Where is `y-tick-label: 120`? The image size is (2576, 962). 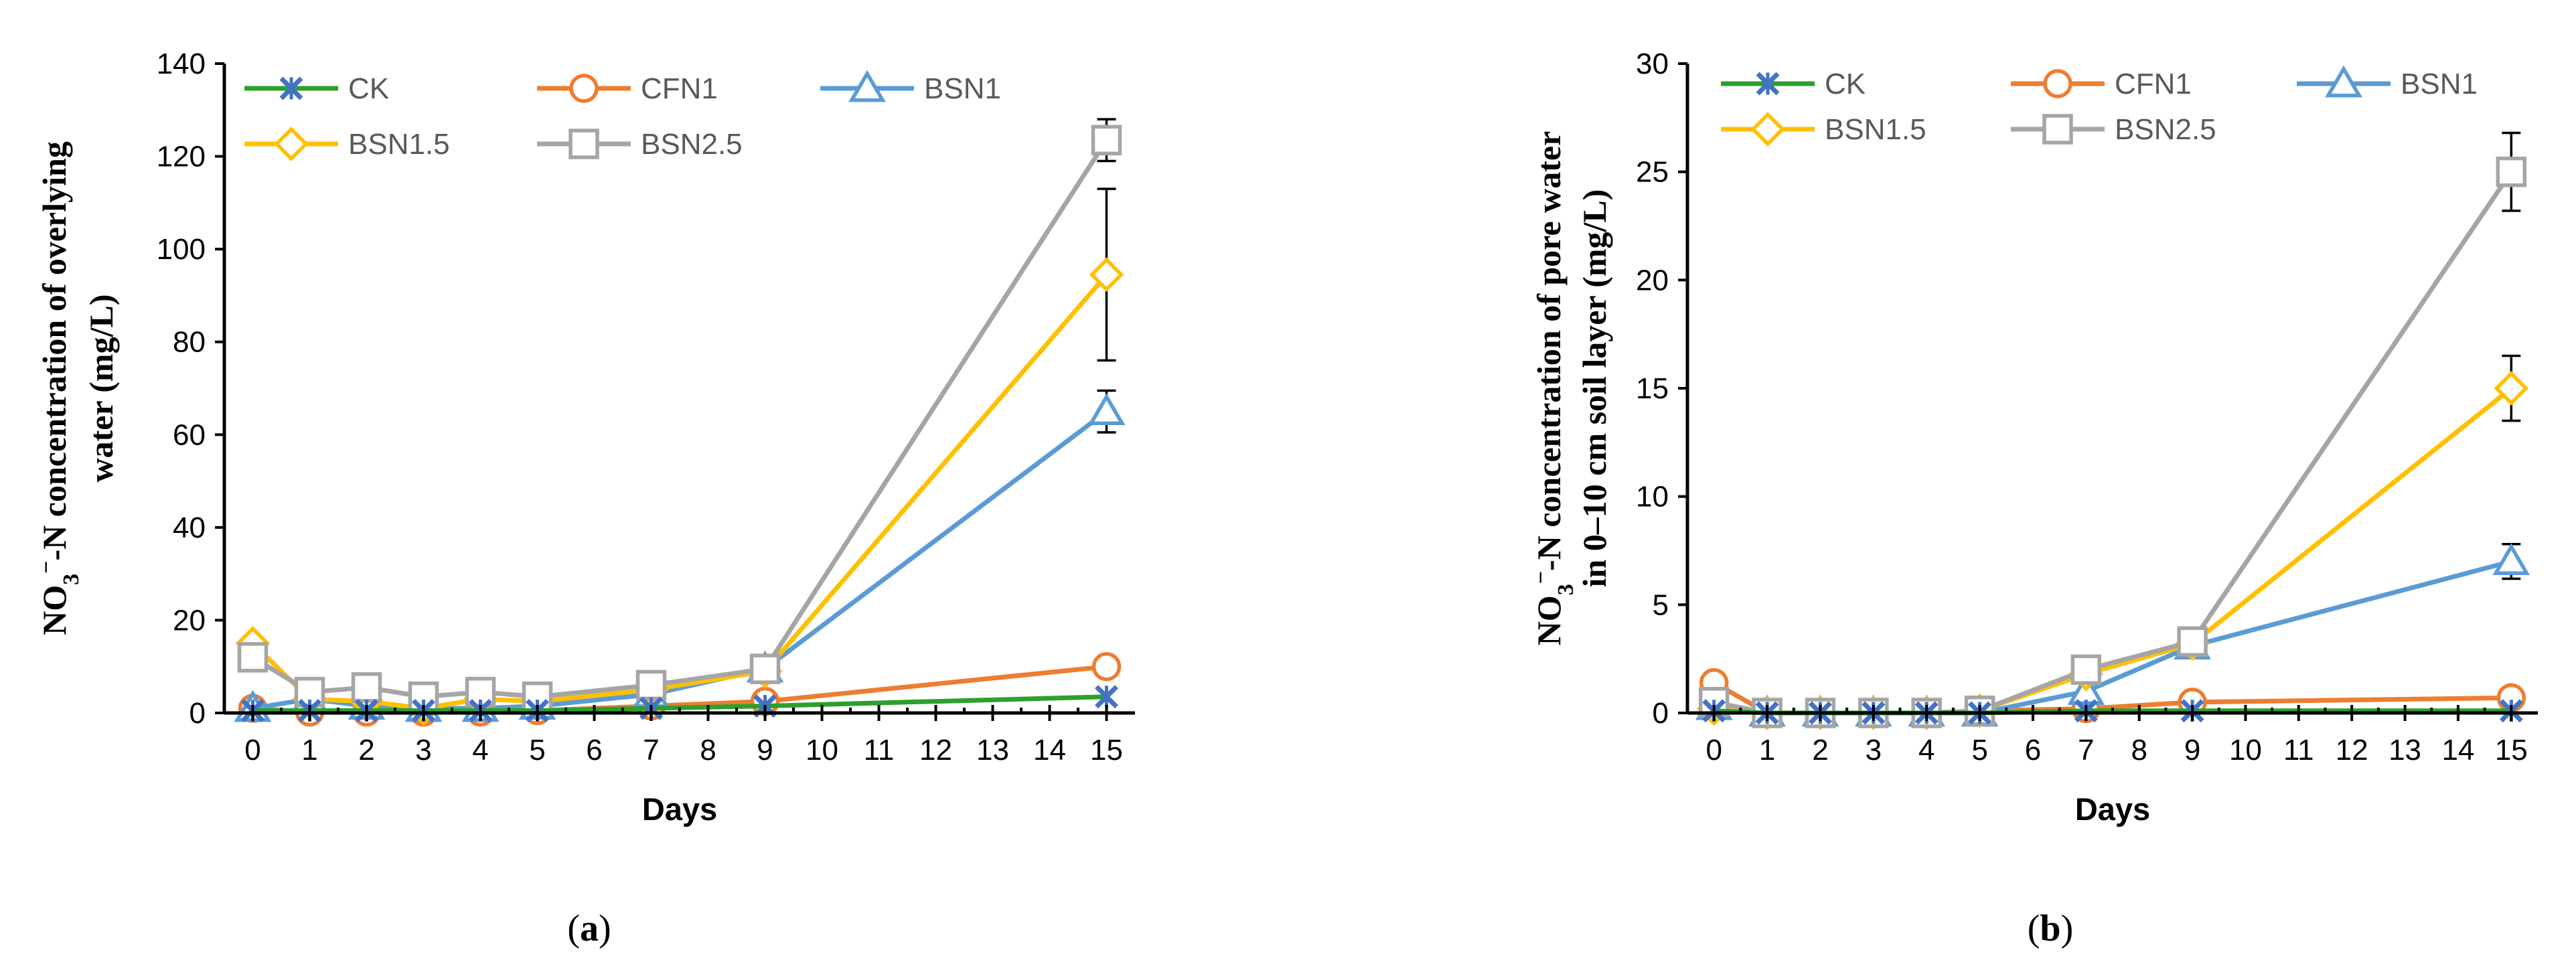
y-tick-label: 120 is located at coordinates (181, 157).